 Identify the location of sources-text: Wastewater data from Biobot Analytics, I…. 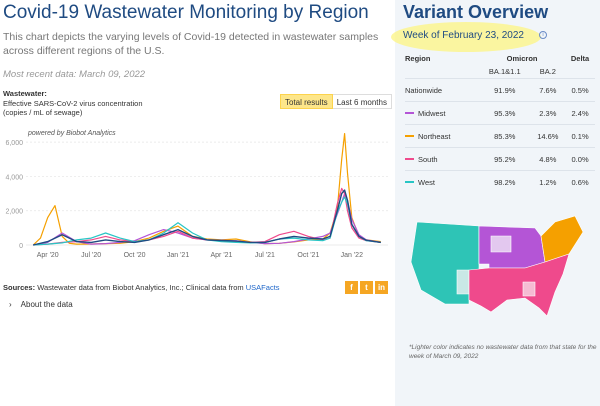
(140, 287).